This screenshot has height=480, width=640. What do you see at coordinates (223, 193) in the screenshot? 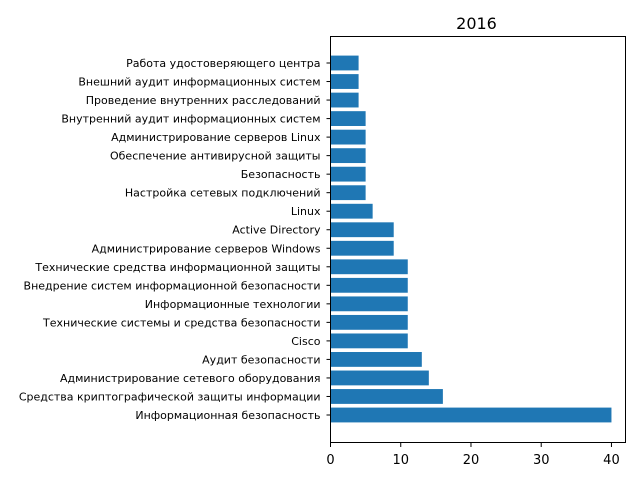
I see `category-label: Настройка сетевых подключений` at bounding box center [223, 193].